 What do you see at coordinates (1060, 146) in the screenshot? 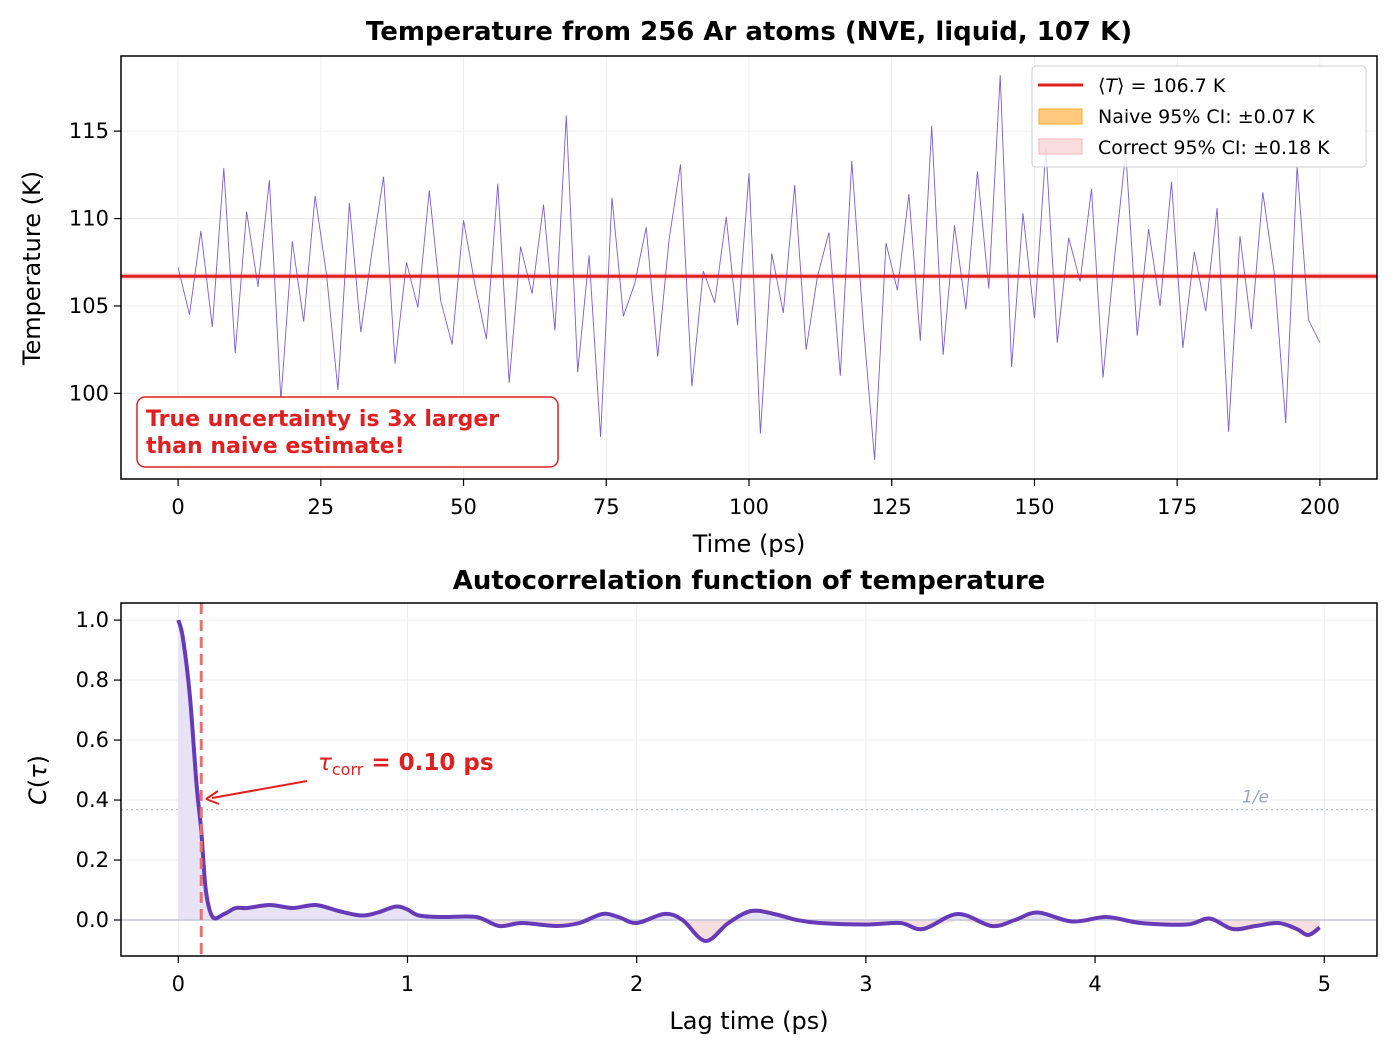
I see `legend-correct-swatch` at bounding box center [1060, 146].